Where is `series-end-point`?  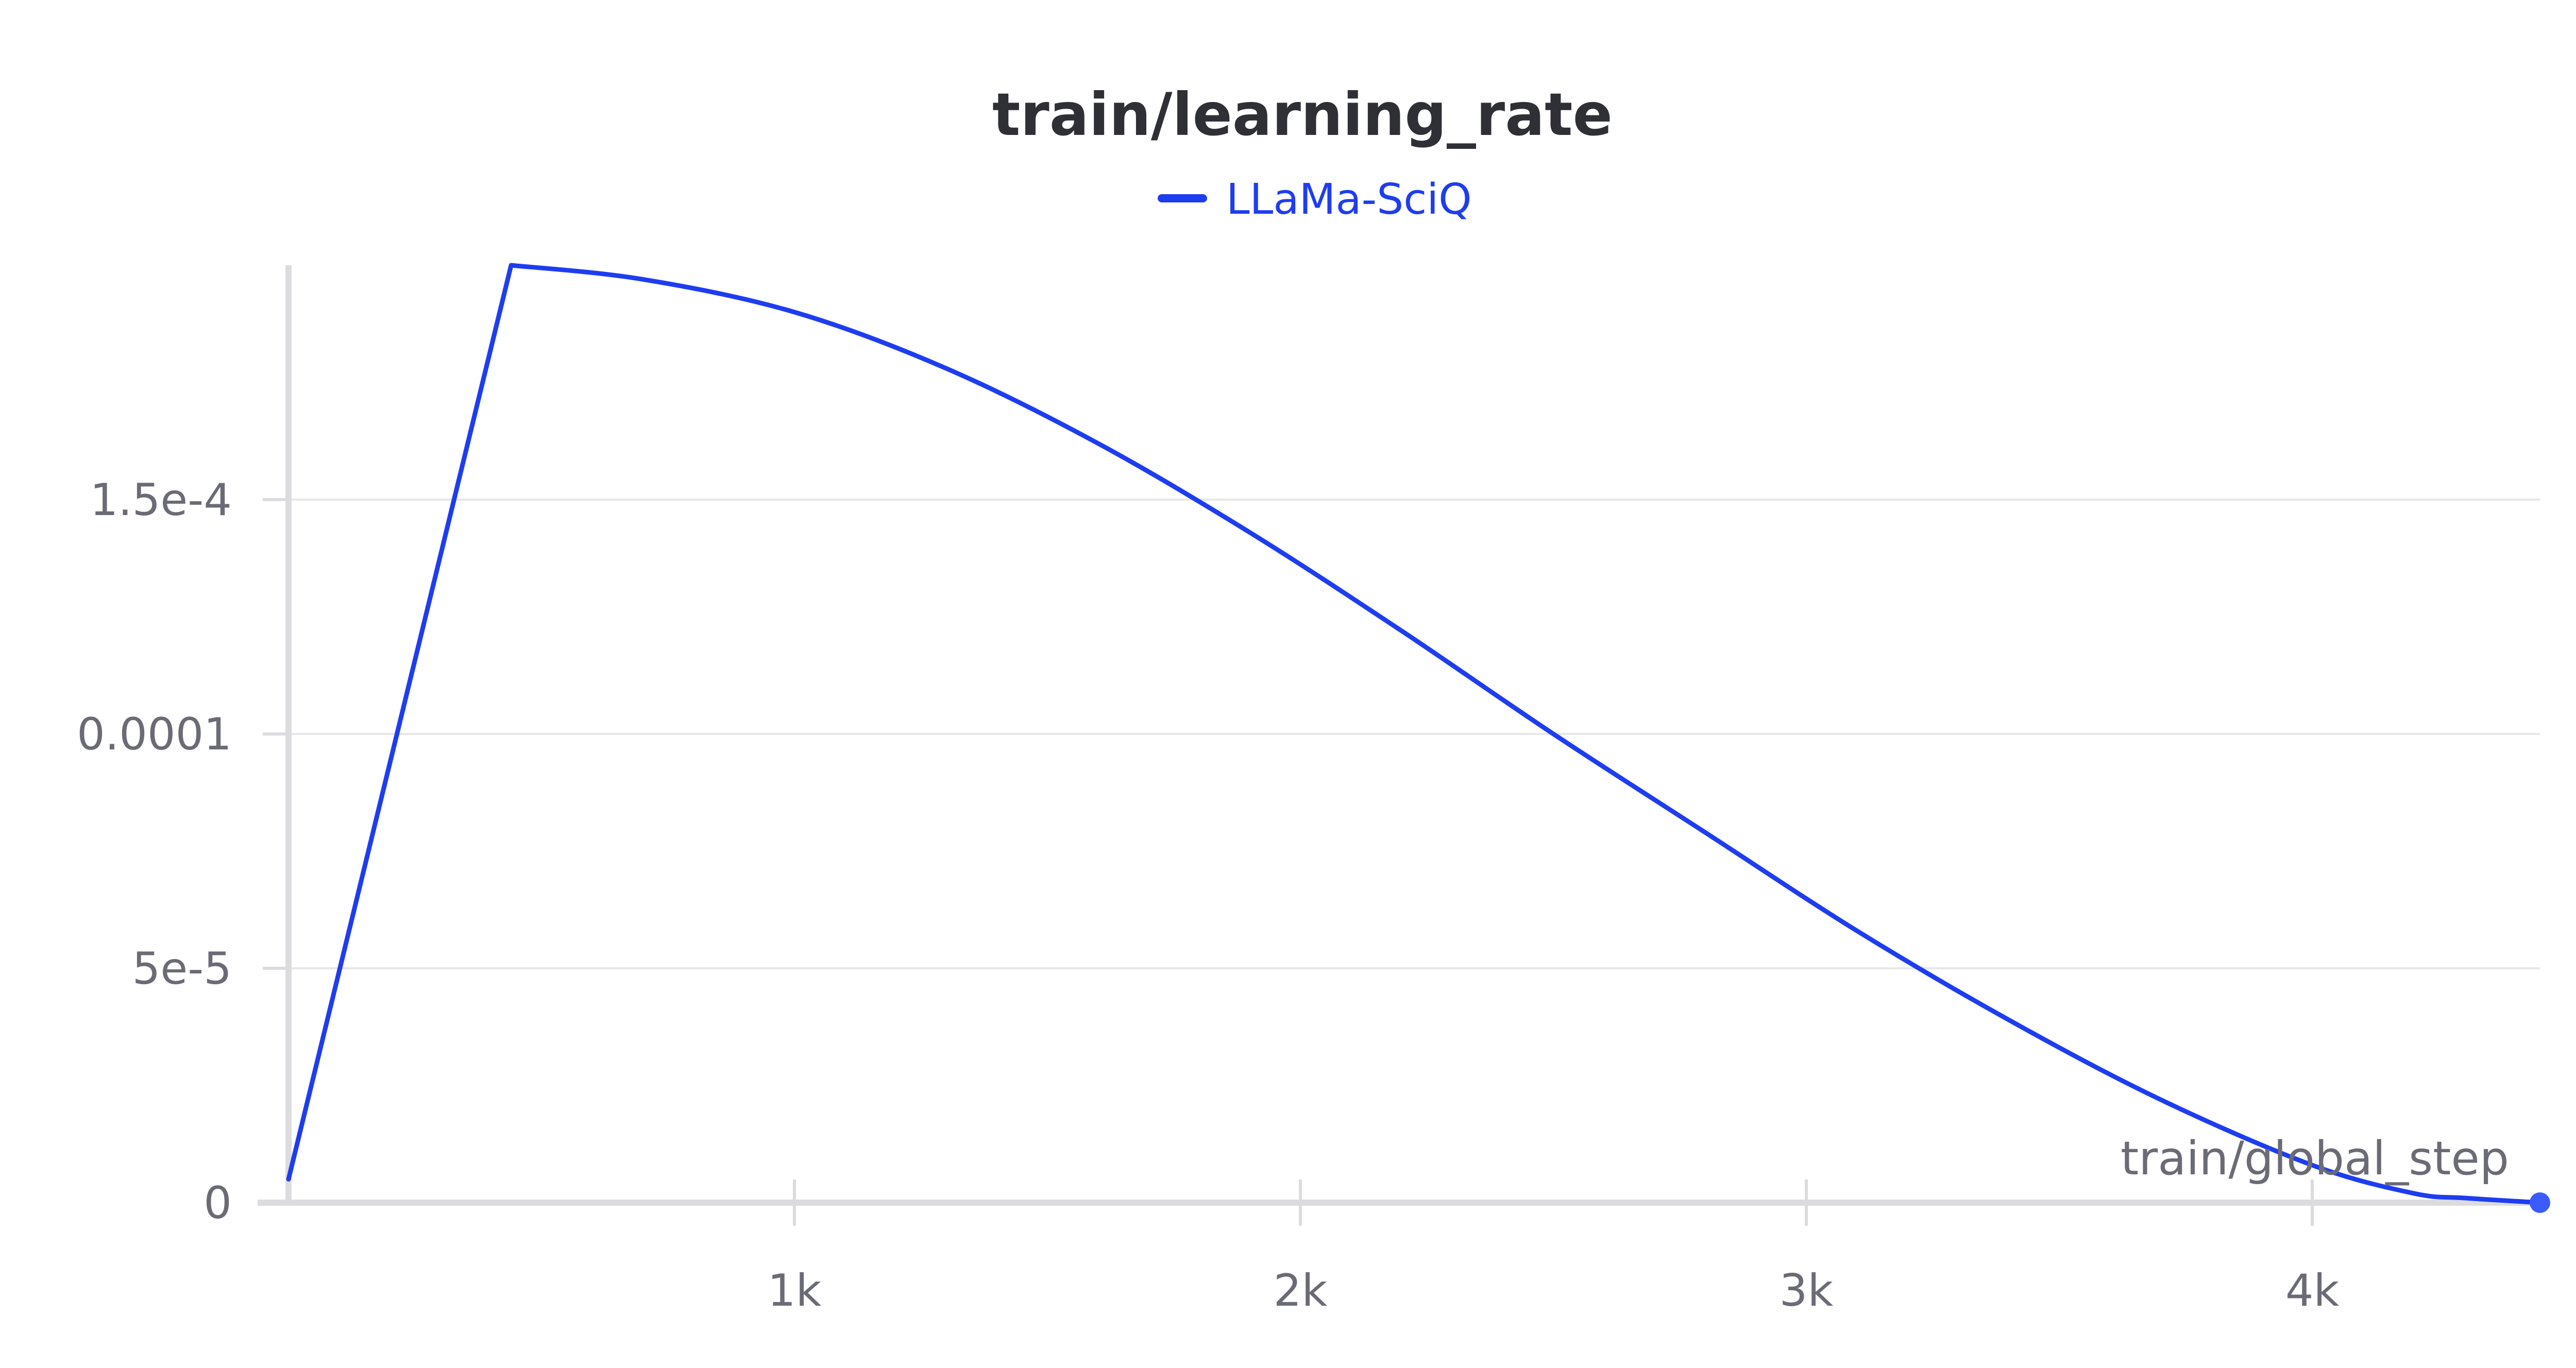
series-end-point is located at coordinates (2540, 1202).